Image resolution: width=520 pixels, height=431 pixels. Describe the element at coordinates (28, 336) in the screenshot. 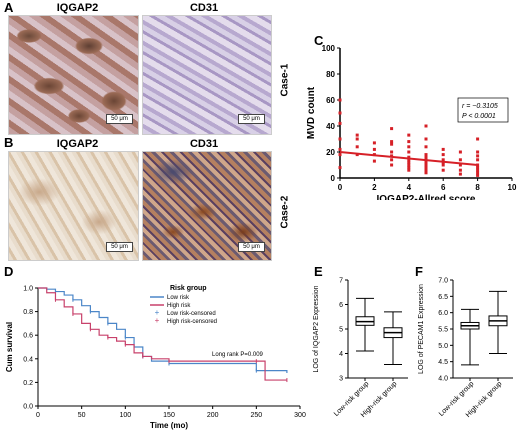

I see `d-y-tick-label: 0.6` at that location.